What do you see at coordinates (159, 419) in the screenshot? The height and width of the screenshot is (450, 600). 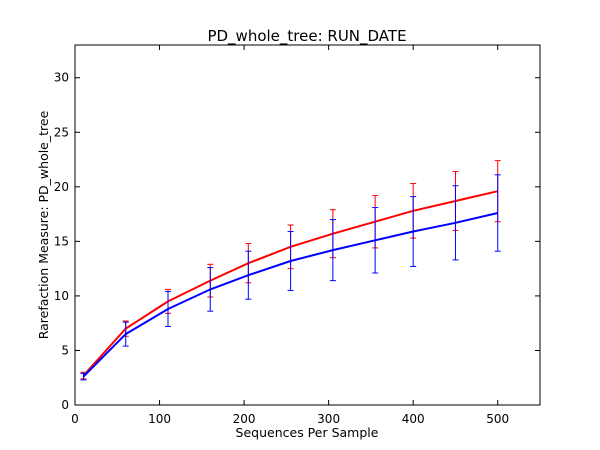 I see `x-tick-label: 100` at bounding box center [159, 419].